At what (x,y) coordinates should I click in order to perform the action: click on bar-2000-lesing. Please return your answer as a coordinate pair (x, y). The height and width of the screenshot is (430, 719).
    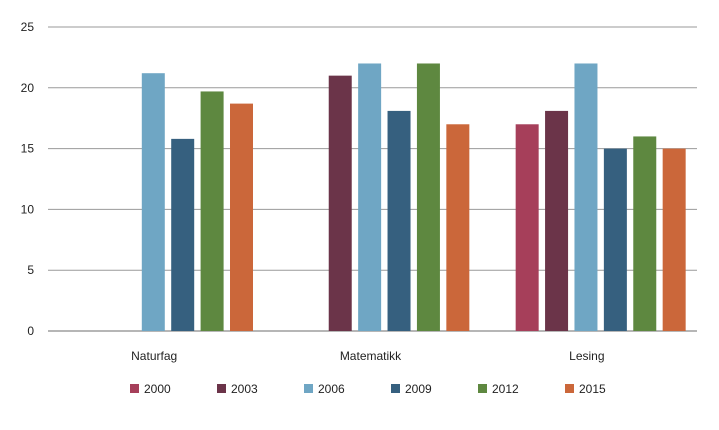
    Looking at the image, I should click on (527, 227).